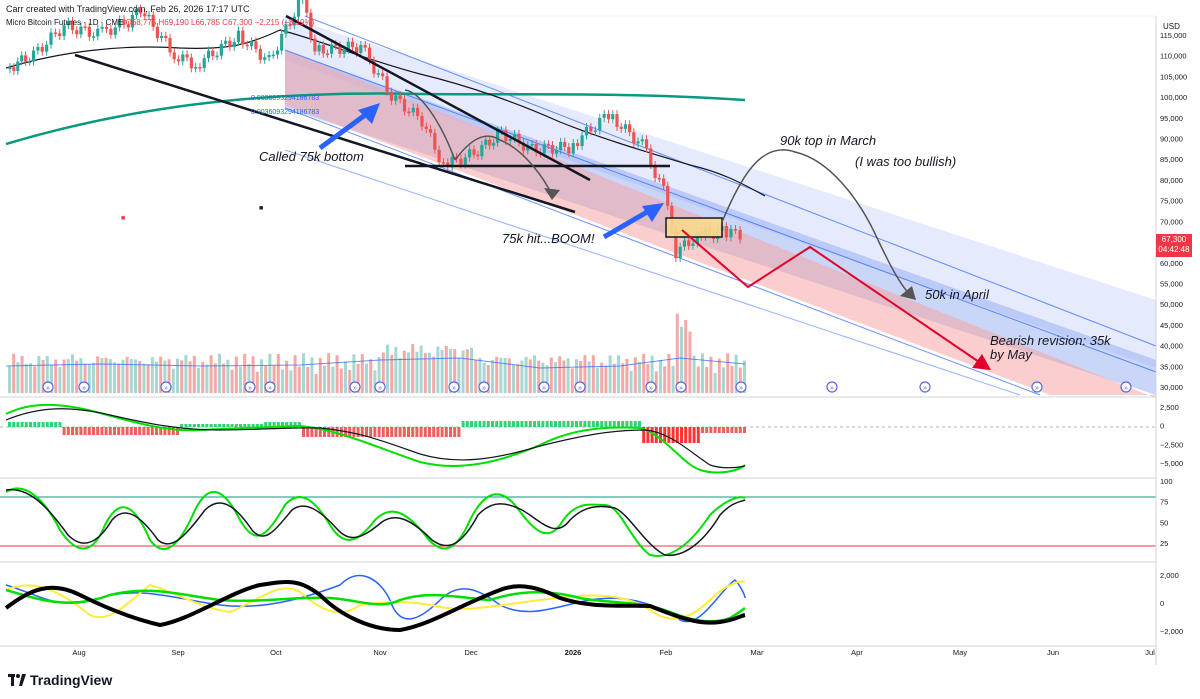  Describe the element at coordinates (375, 363) in the screenshot. I see `volume-ma` at that location.